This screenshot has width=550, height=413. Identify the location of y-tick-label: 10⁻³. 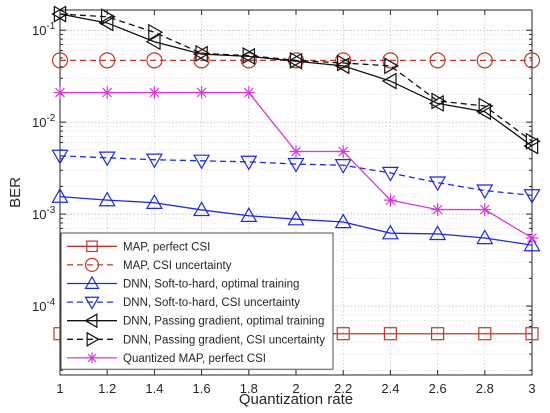
(44, 213).